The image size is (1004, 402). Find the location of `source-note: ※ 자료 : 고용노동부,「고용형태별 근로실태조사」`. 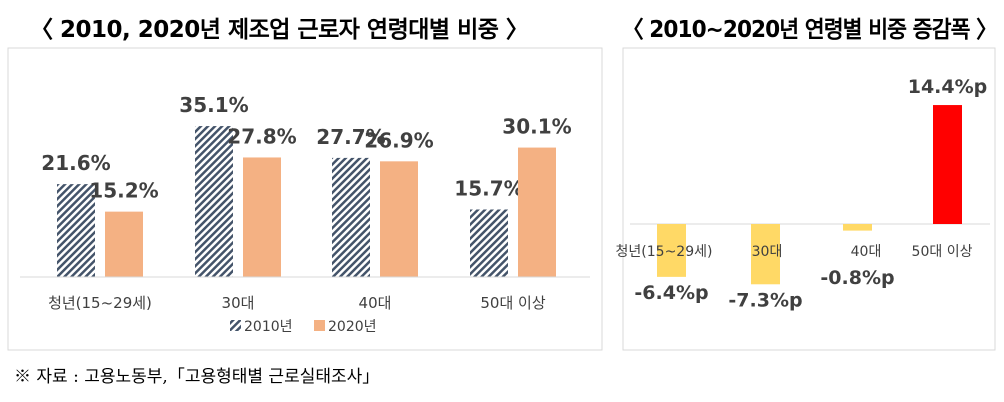

source-note: ※ 자료 : 고용노동부,「고용형태별 근로실태조사」 is located at coordinates (197, 377).